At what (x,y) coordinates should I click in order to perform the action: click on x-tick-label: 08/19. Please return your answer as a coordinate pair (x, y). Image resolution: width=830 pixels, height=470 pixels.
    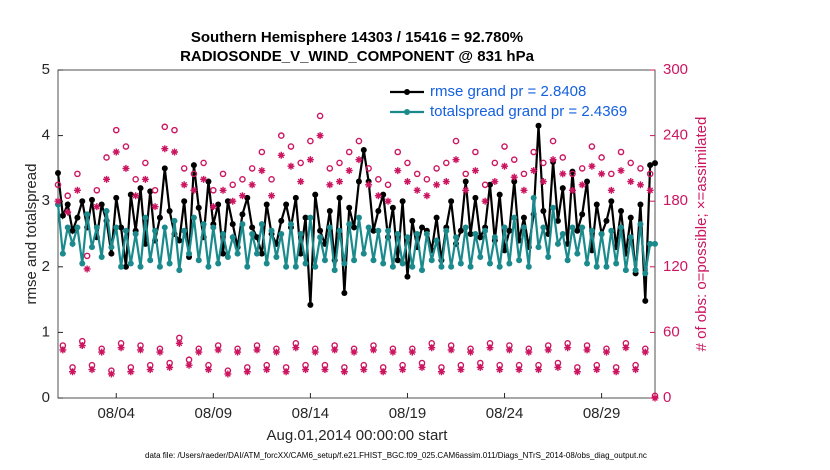
    Looking at the image, I should click on (408, 413).